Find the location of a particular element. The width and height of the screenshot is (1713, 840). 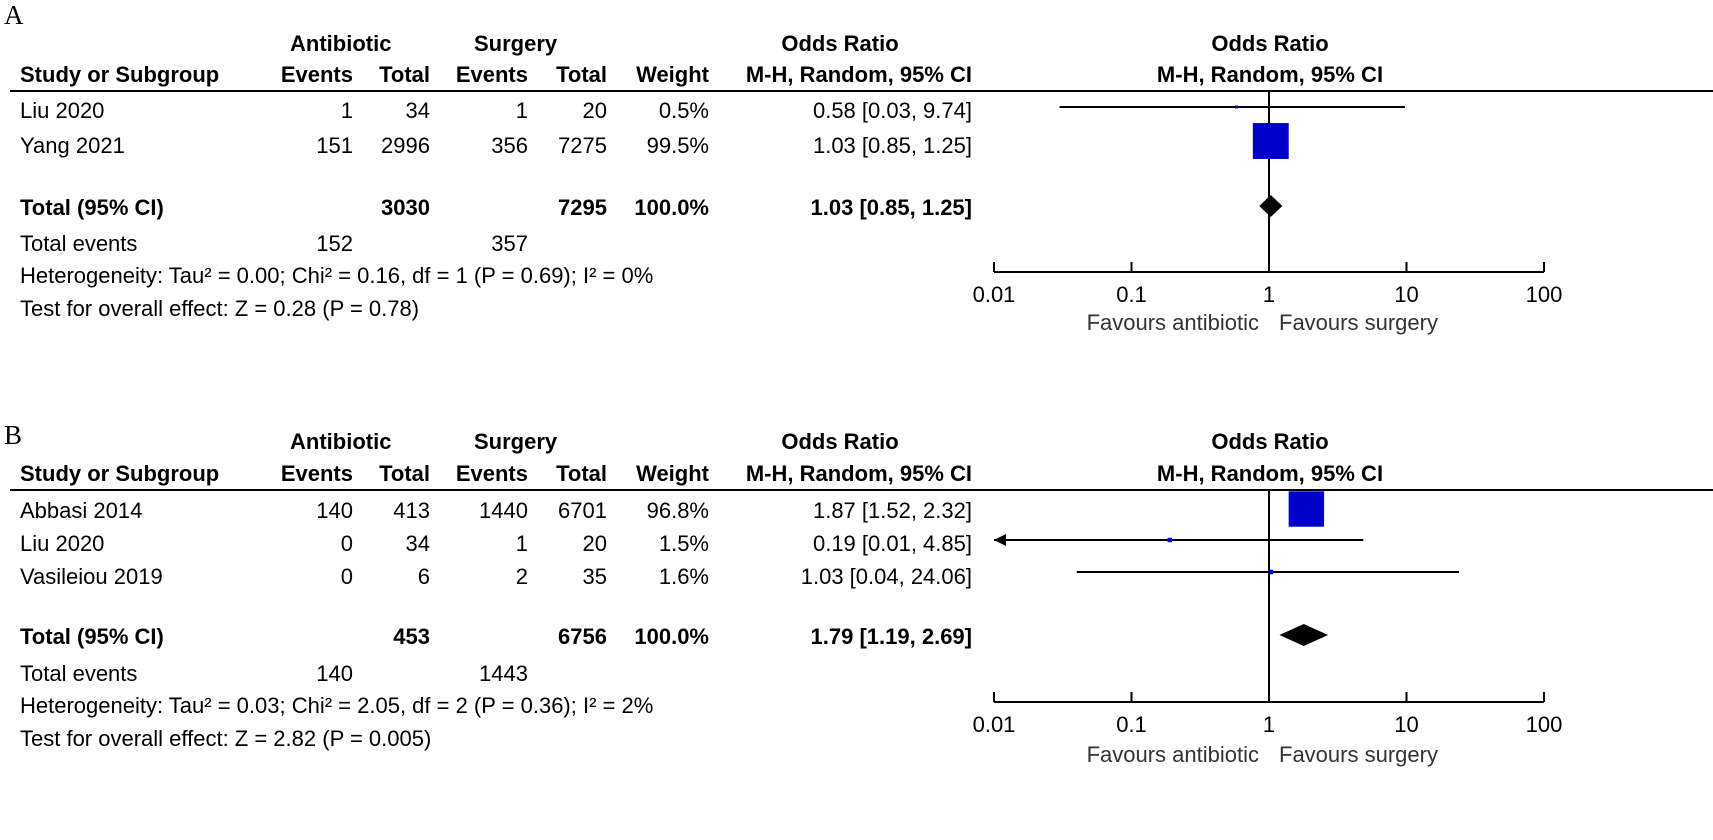

x-tick-label: 0.01 is located at coordinates (994, 724).